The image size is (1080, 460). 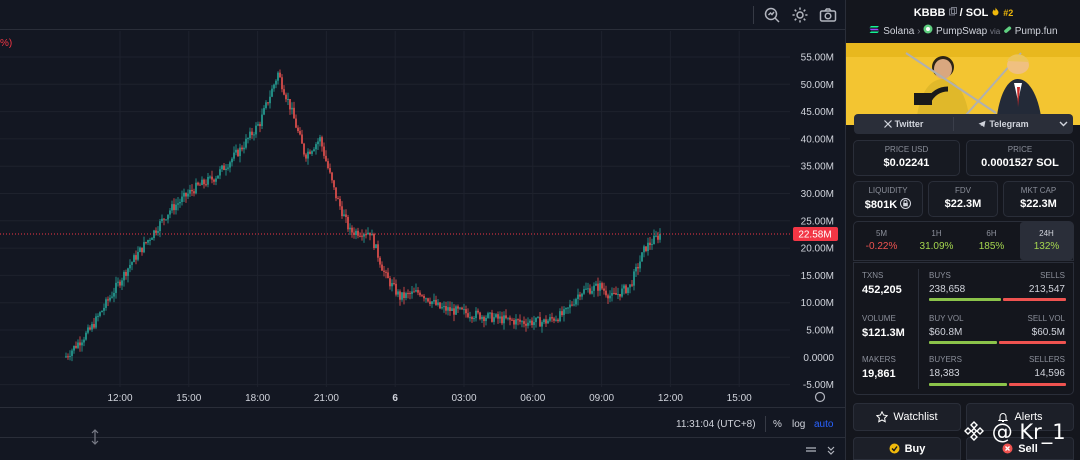 What do you see at coordinates (716, 424) in the screenshot?
I see `clock-readout: 11:31:04 (UTC+8)` at bounding box center [716, 424].